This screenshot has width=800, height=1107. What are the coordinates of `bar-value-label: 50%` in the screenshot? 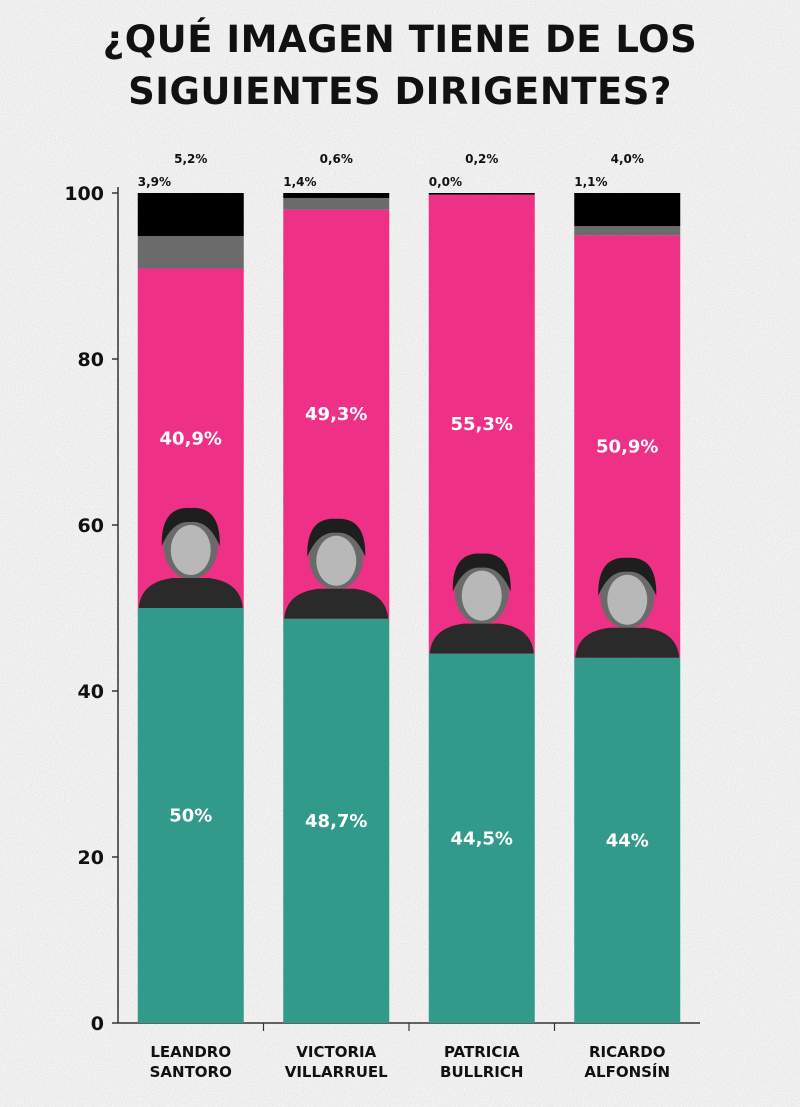 It's located at (190, 816).